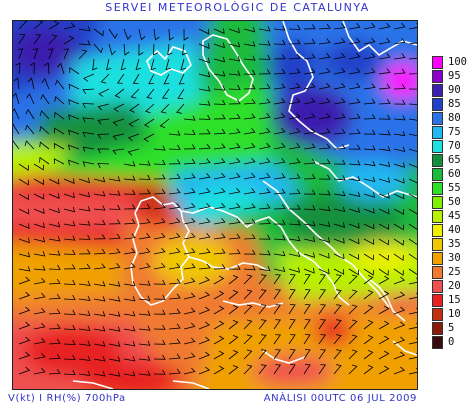  What do you see at coordinates (454, 174) in the screenshot?
I see `legend-label: 60` at bounding box center [454, 174].